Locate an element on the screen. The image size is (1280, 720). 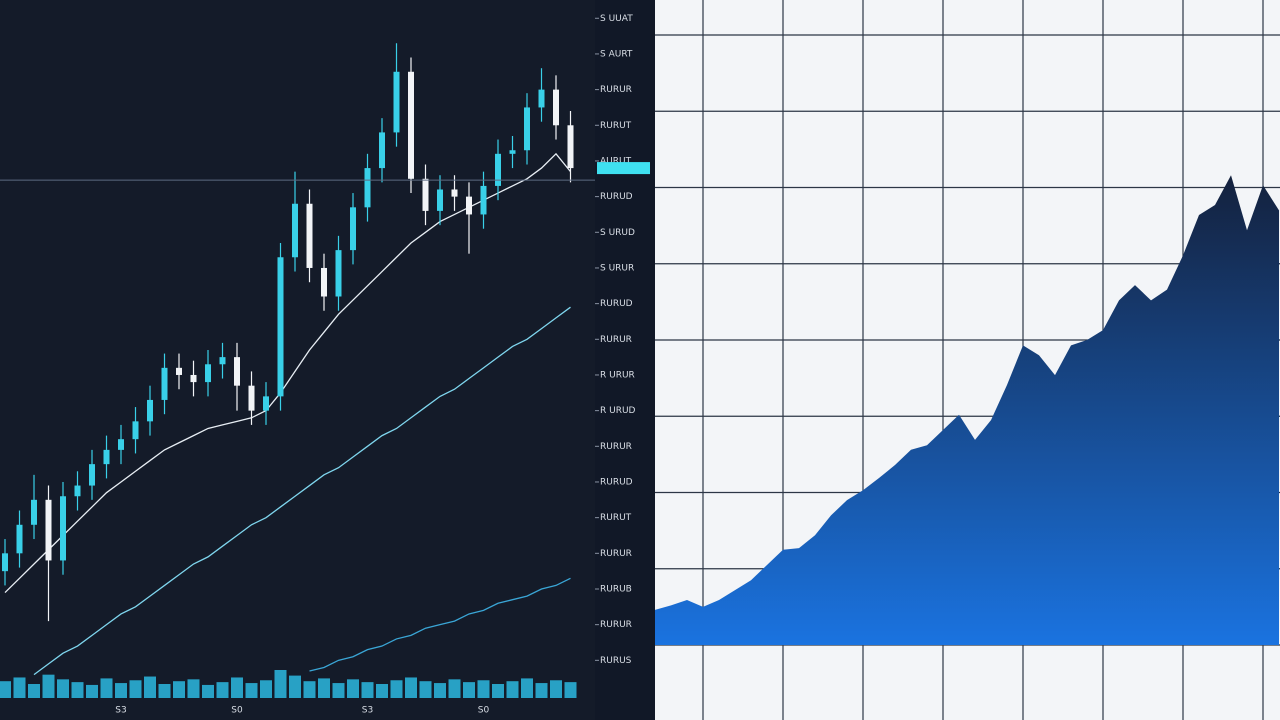
y-tick-label: RURUS is located at coordinates (616, 661).